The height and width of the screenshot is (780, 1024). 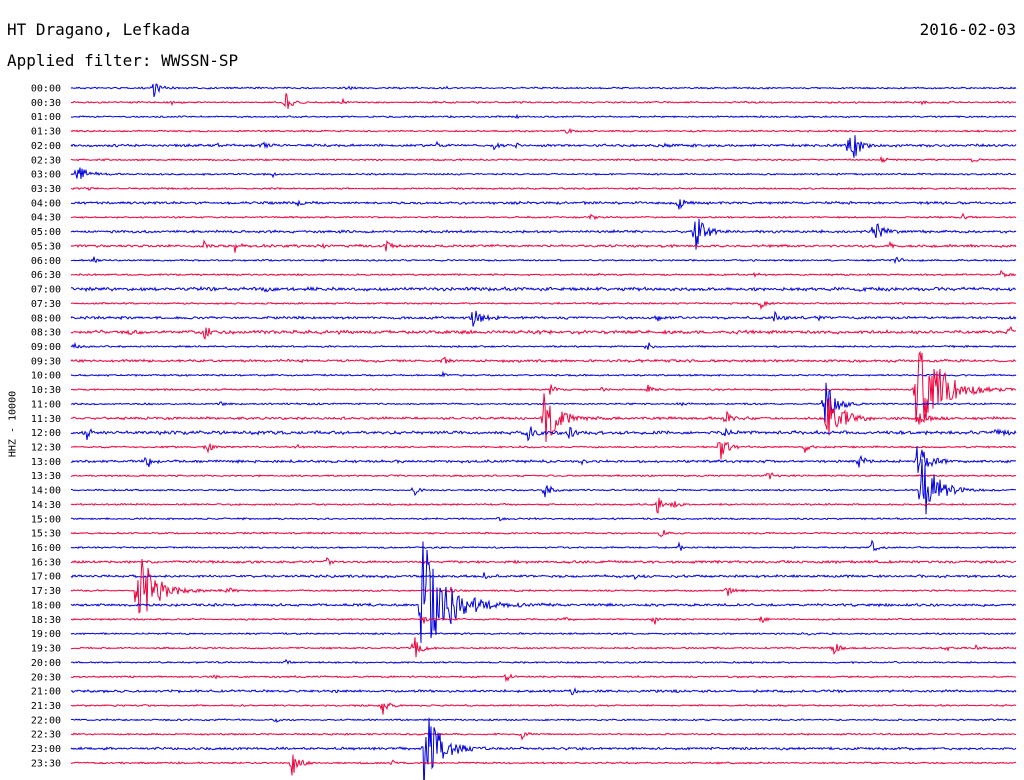 What do you see at coordinates (967, 29) in the screenshot?
I see `date-label: 2016-02-03` at bounding box center [967, 29].